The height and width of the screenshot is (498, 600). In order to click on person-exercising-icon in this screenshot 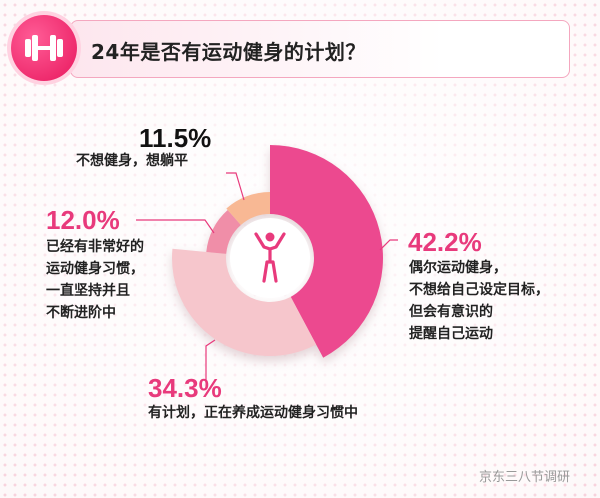, I will do `click(270, 257)`.